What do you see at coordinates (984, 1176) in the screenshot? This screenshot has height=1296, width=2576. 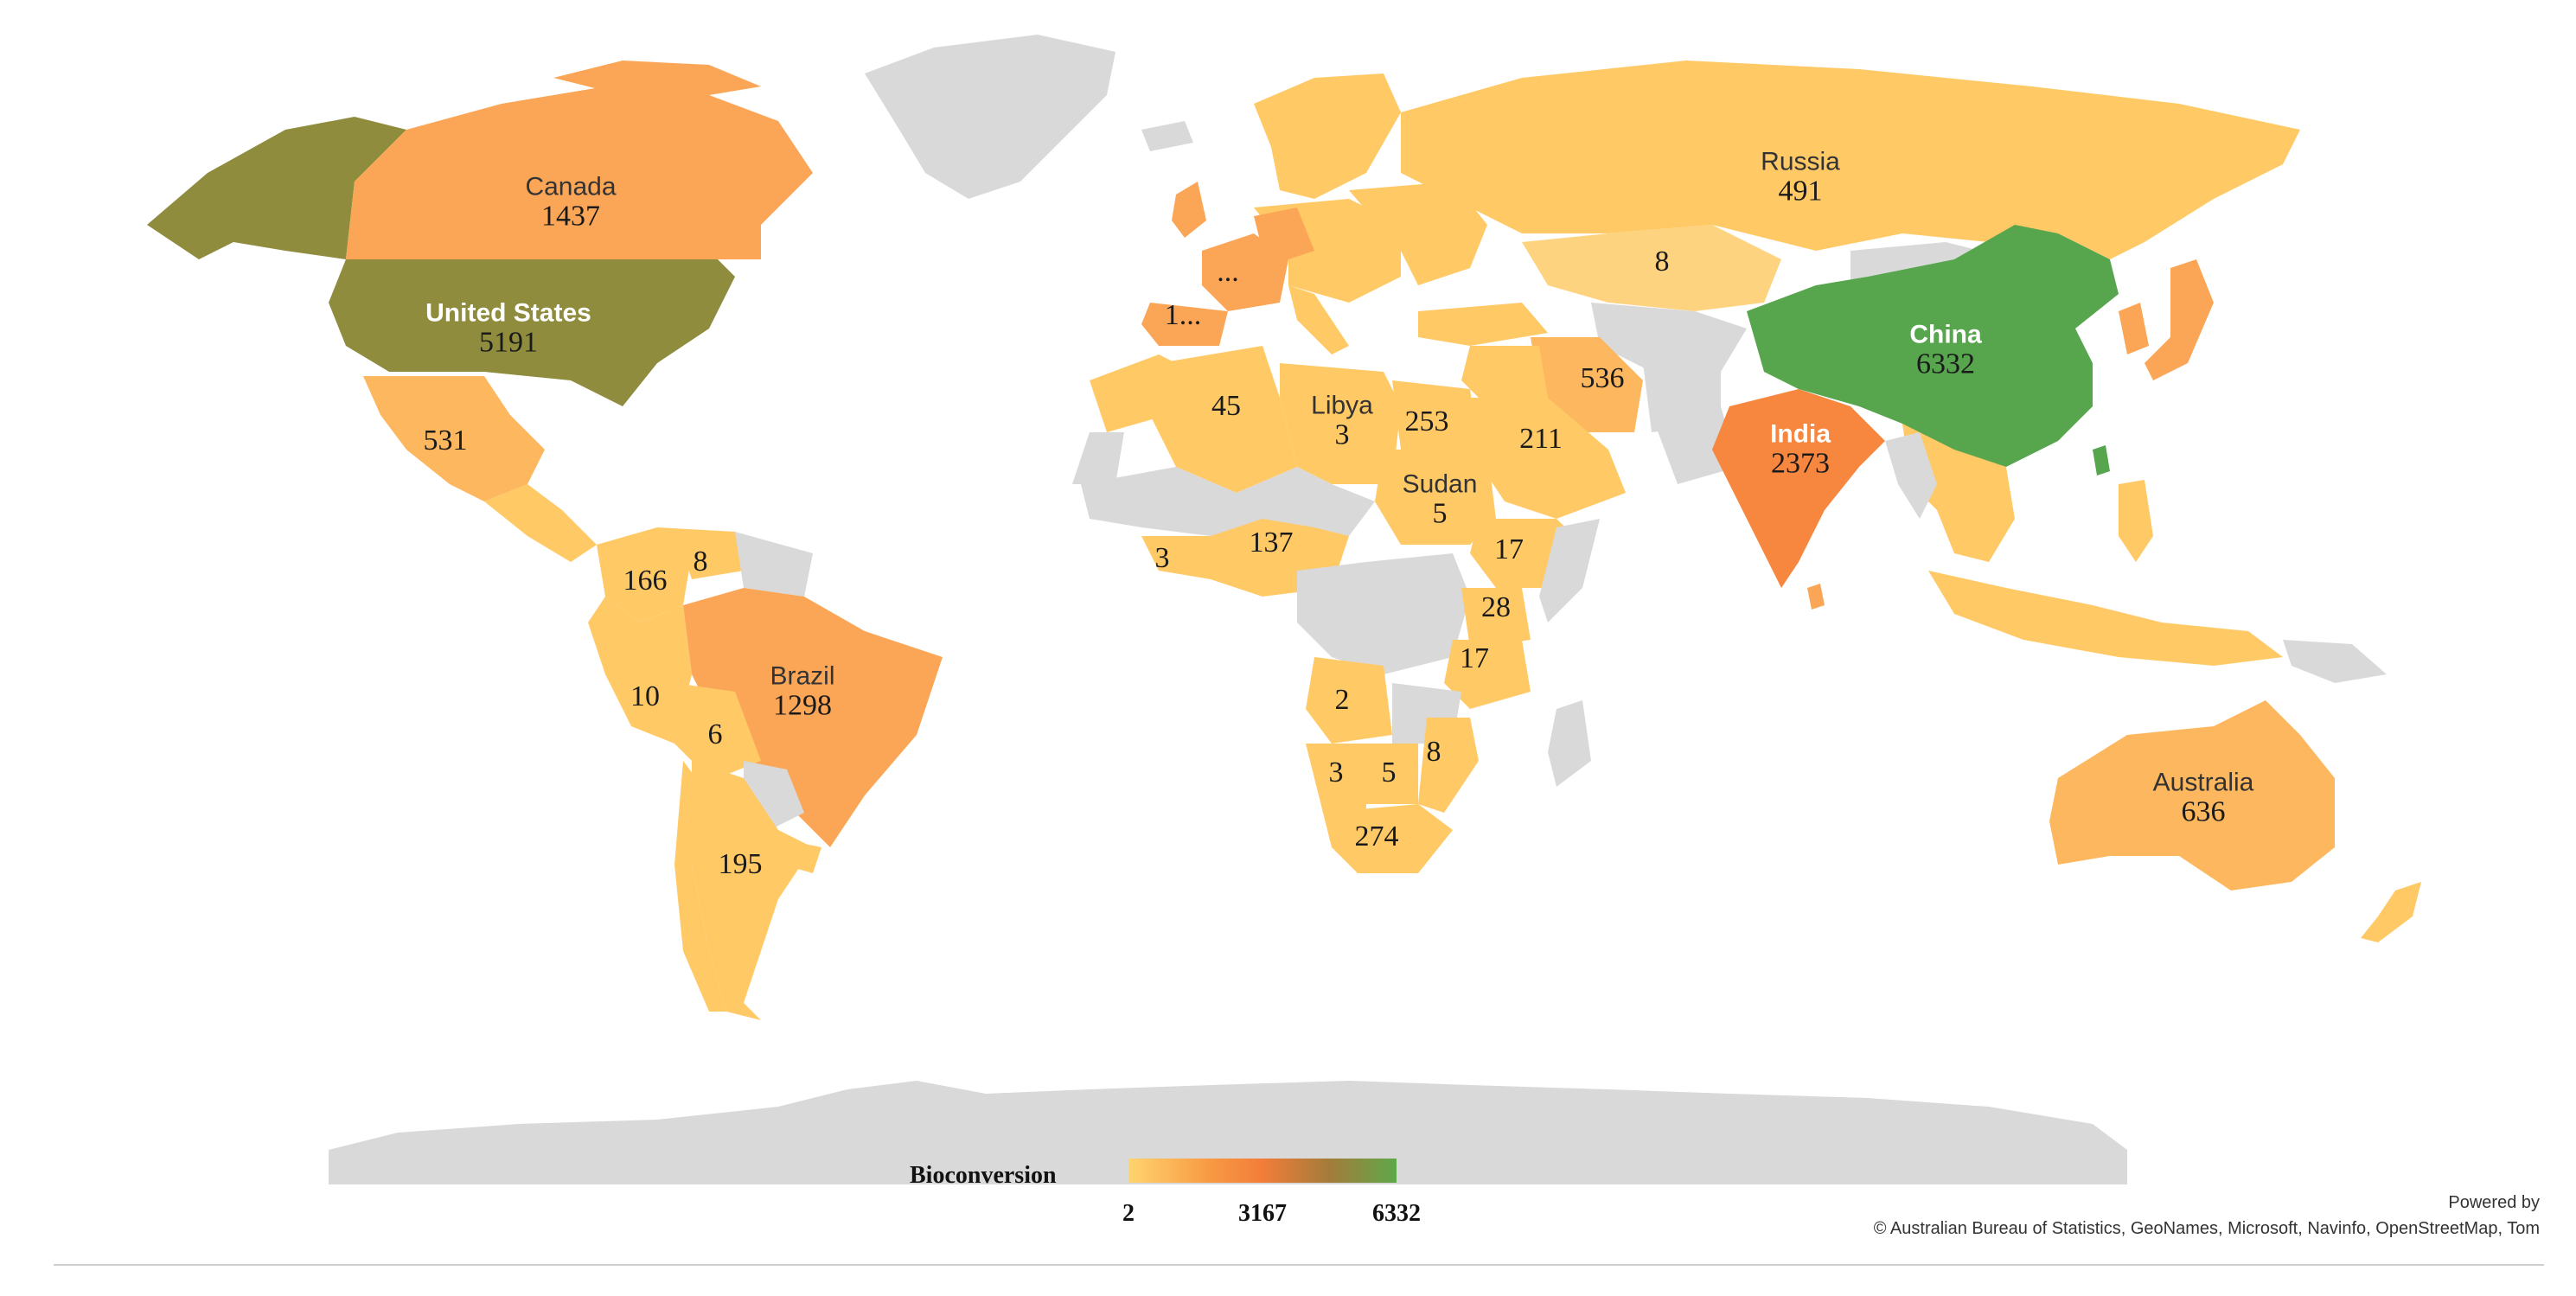 I see `legend-title: Bioconversion` at bounding box center [984, 1176].